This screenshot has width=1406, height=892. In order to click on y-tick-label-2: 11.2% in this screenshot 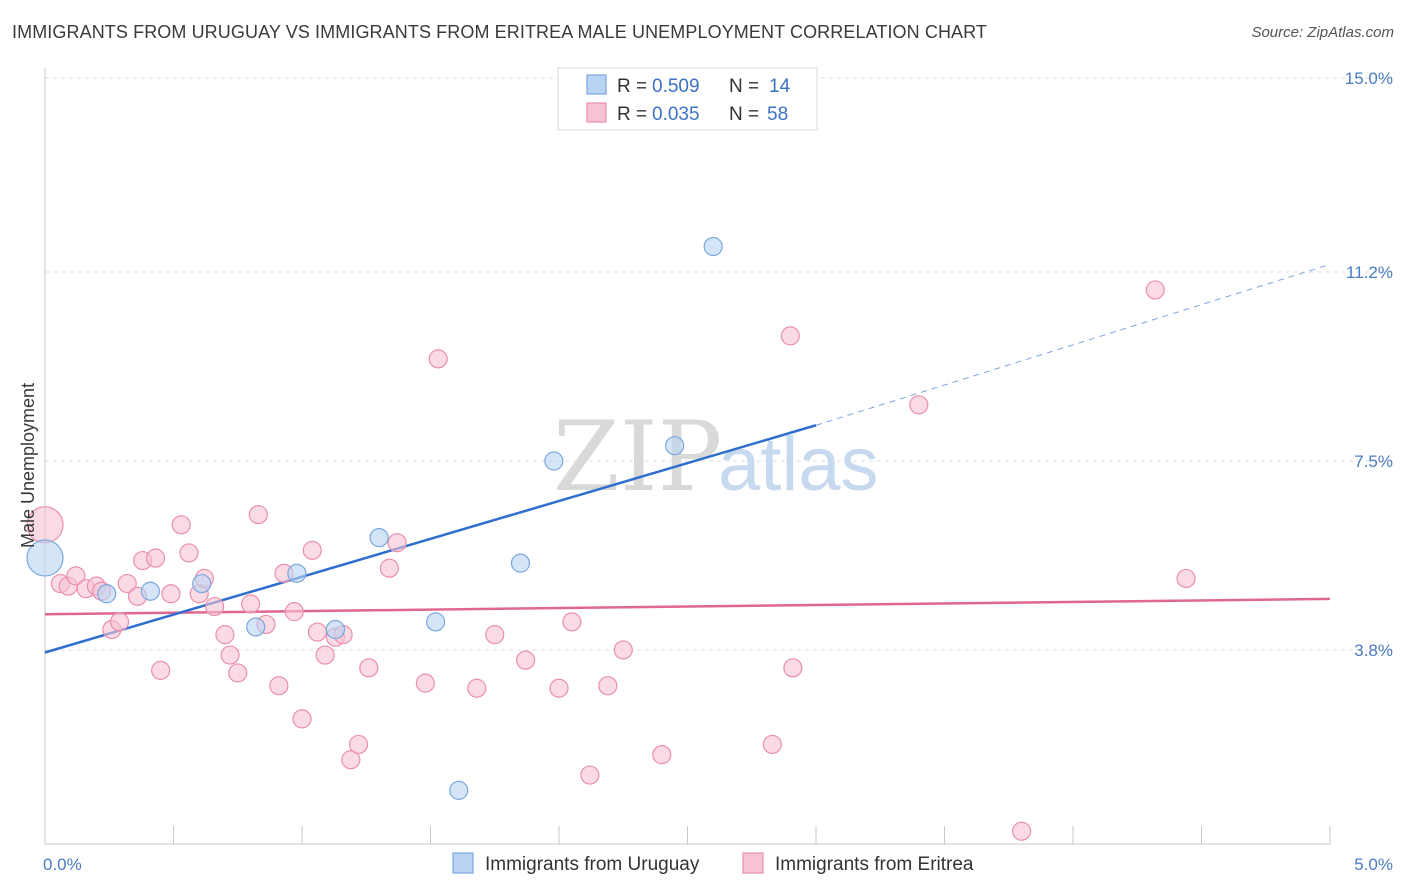, I will do `click(1369, 272)`.